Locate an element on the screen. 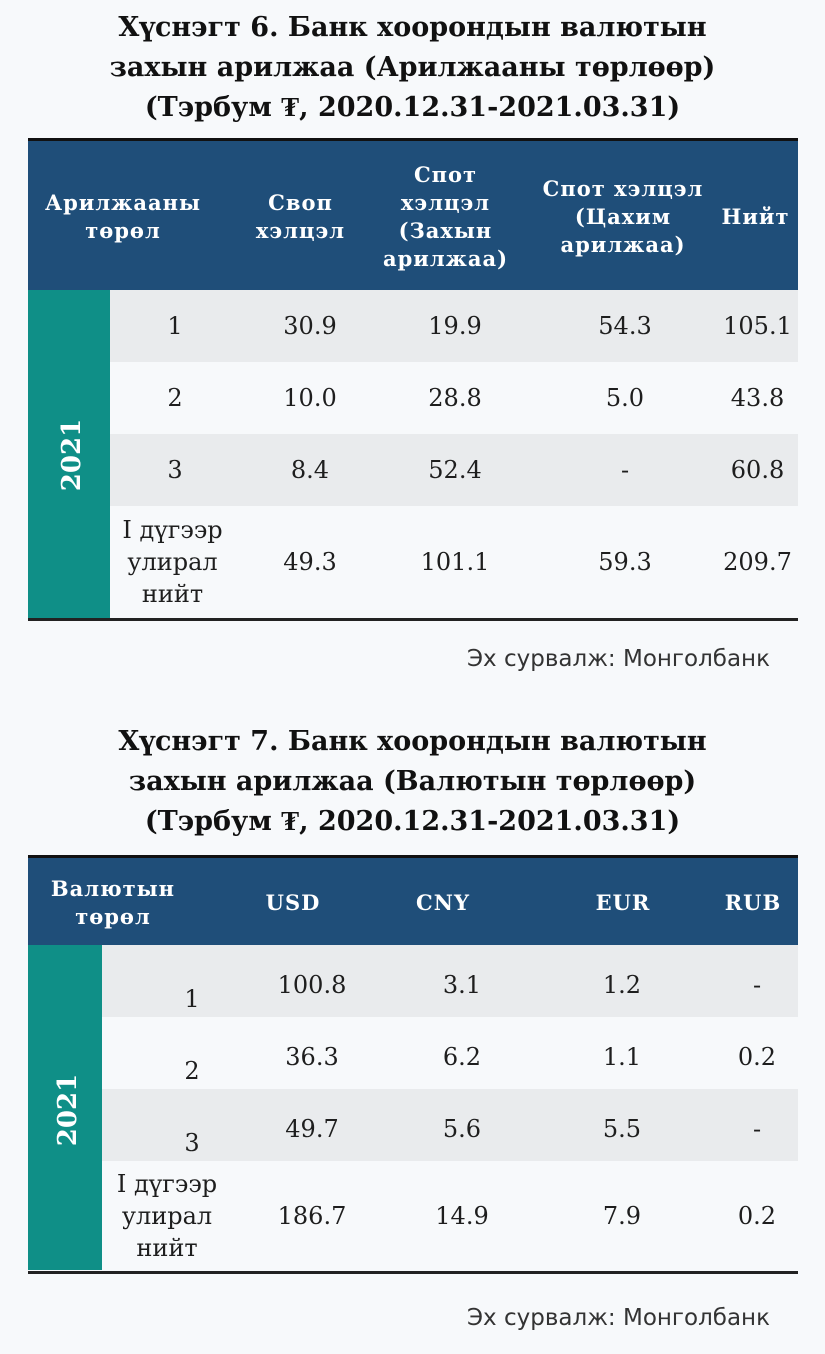  table6-year-label: 2021 is located at coordinates (72, 455).